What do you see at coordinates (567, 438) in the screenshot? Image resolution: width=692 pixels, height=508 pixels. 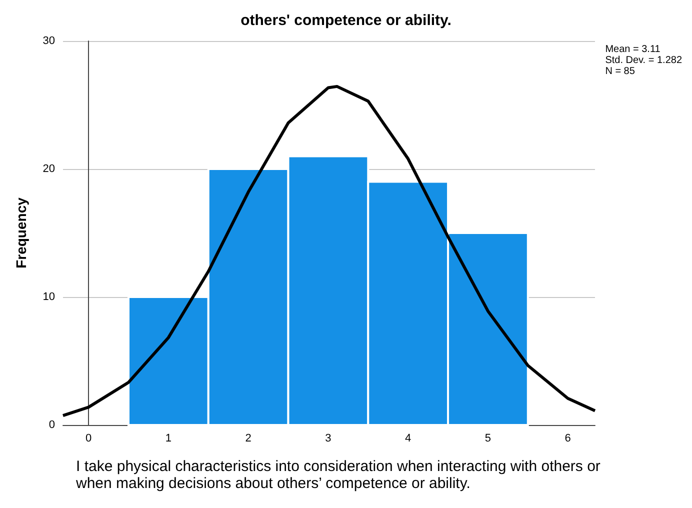 I see `x-tick-label: 6` at bounding box center [567, 438].